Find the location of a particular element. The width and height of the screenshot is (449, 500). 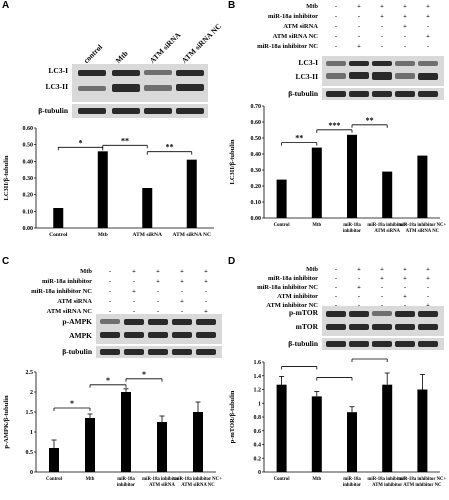

panel-b-tubulin-blot is located at coordinates (383, 94).